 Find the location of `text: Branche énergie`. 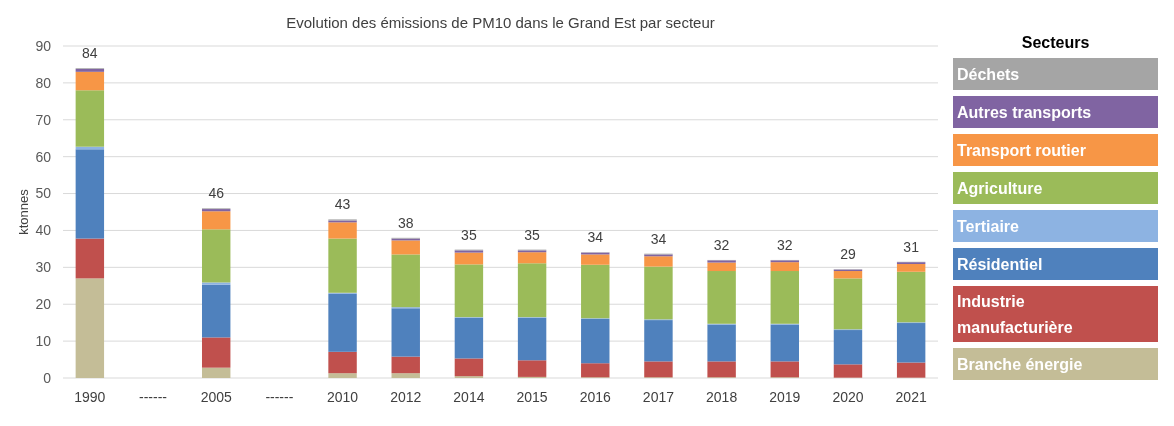

text: Branche énergie is located at coordinates (1020, 364).